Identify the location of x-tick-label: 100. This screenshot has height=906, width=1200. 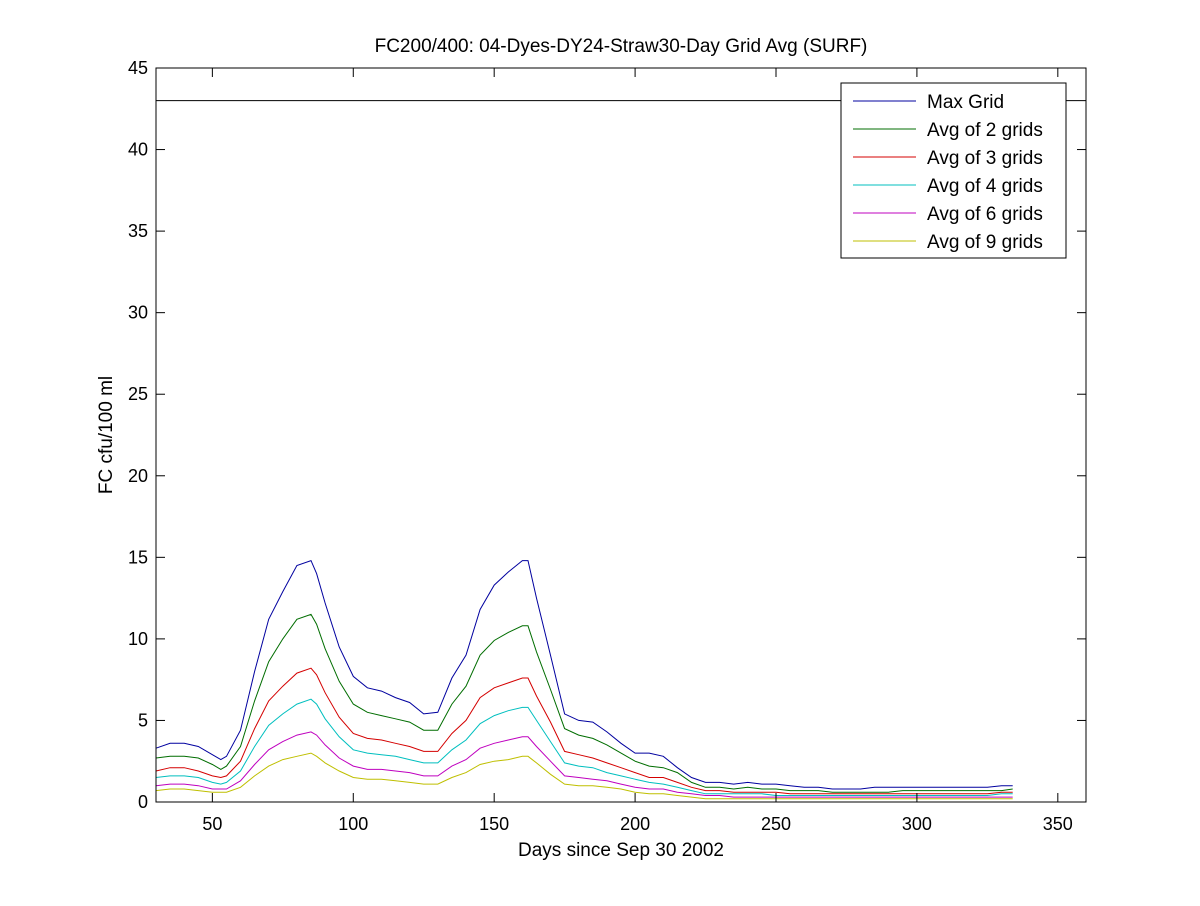
(353, 824).